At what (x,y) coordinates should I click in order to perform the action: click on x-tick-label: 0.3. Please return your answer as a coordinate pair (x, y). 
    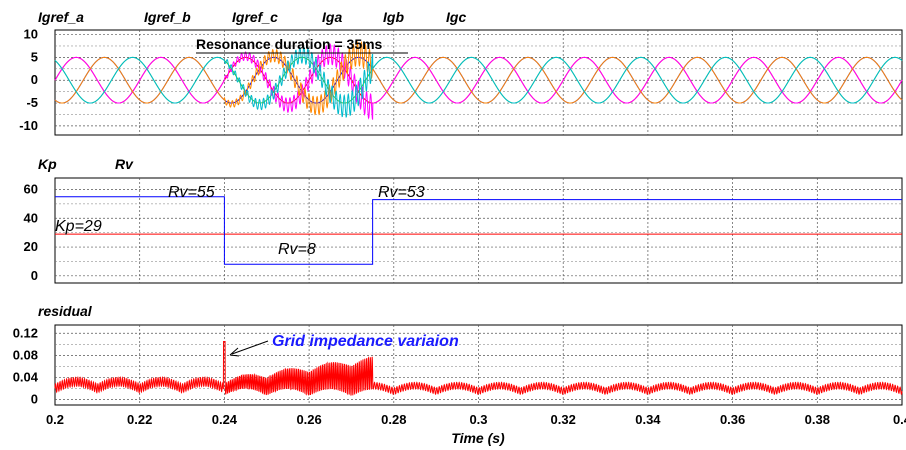
    Looking at the image, I should click on (478, 419).